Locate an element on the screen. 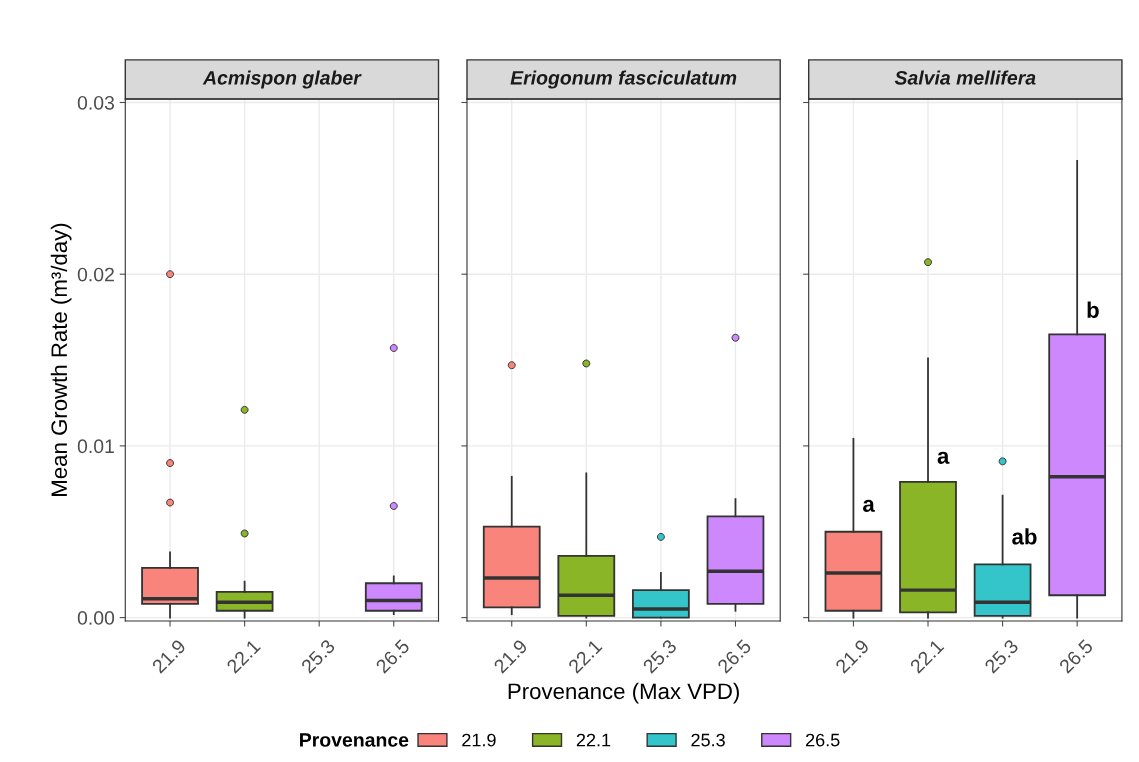  y-tick-label: 0.02 is located at coordinates (95, 274).